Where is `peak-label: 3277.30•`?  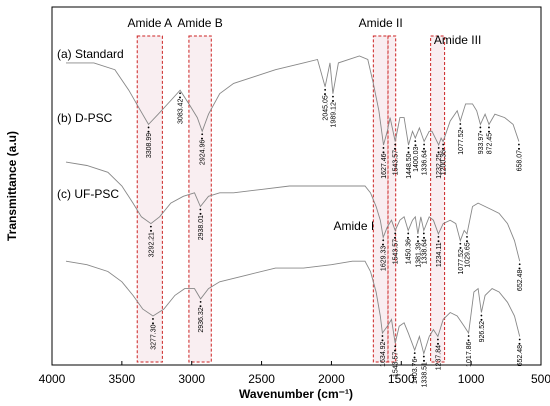
peak-label: 3277.30• is located at coordinates (154, 335).